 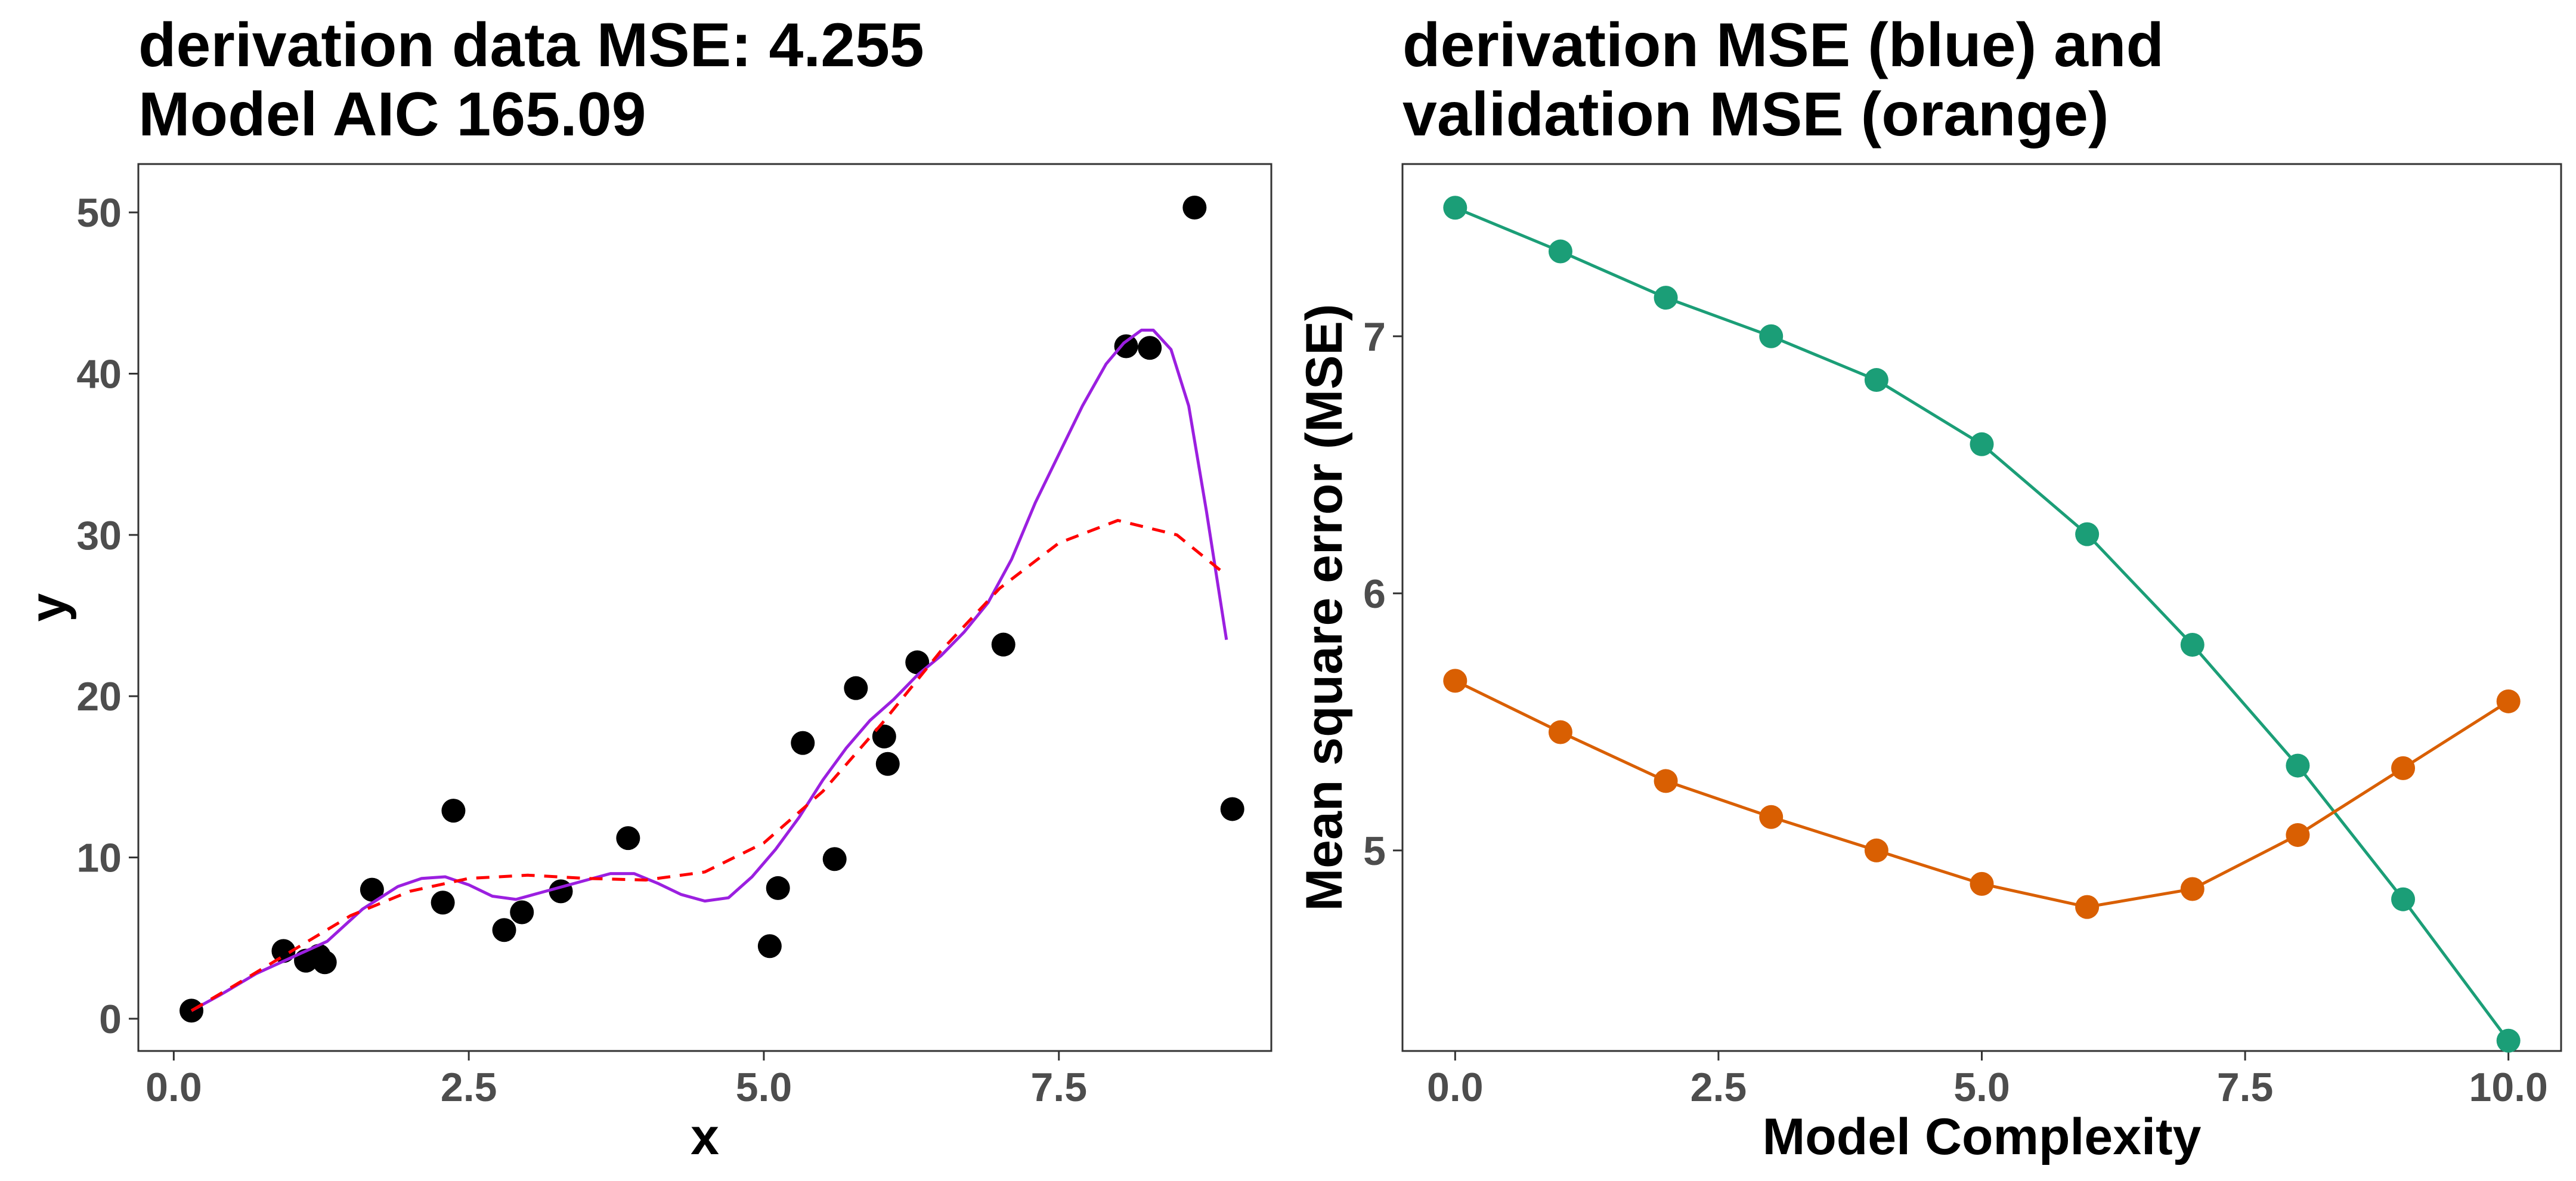 What do you see at coordinates (705, 1136) in the screenshot?
I see `left-x-axis-label: x` at bounding box center [705, 1136].